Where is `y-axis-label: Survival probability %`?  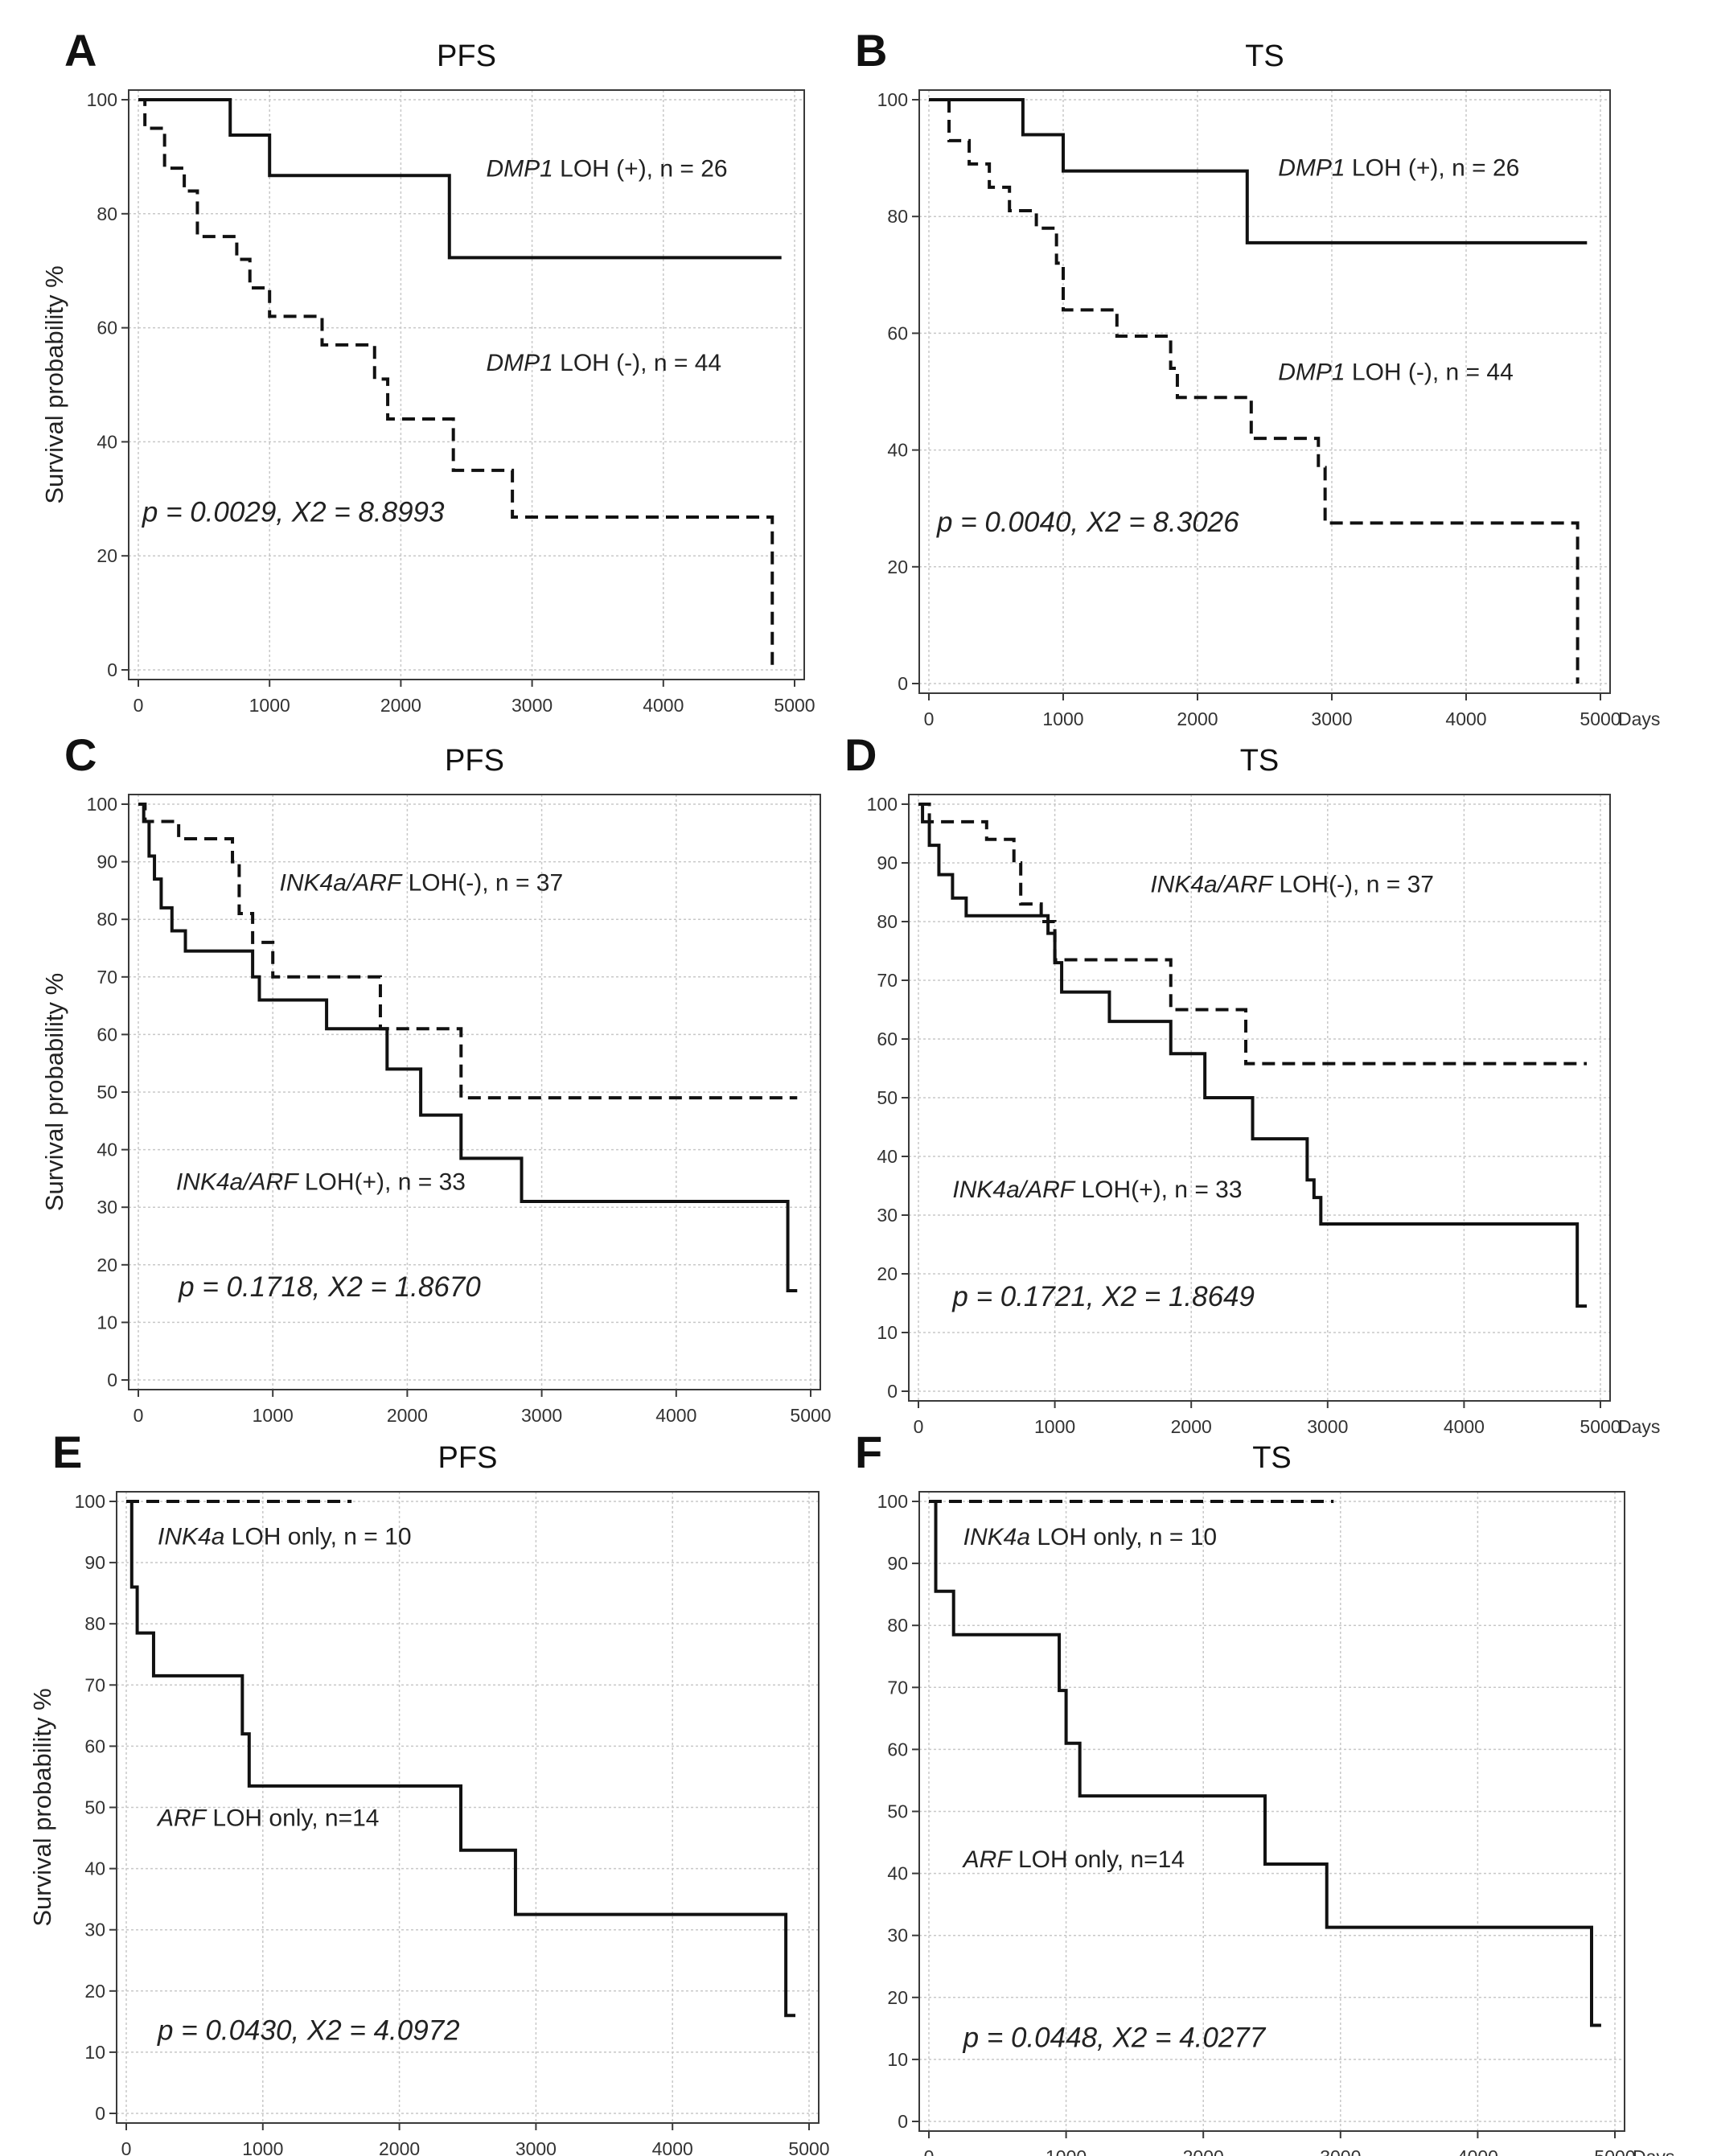
y-axis-label: Survival probability % is located at coordinates (54, 384).